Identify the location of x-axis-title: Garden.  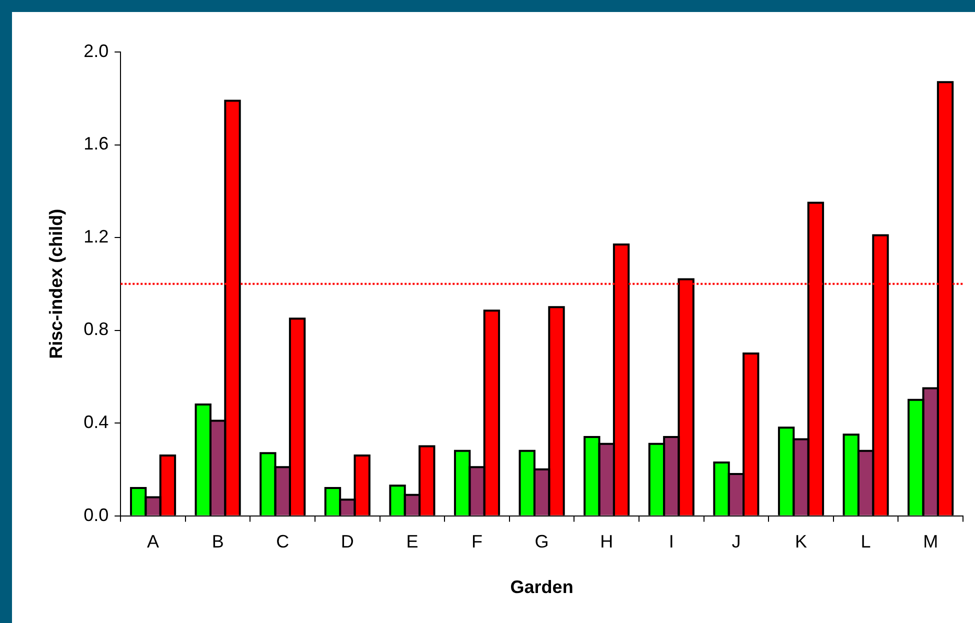
(542, 587).